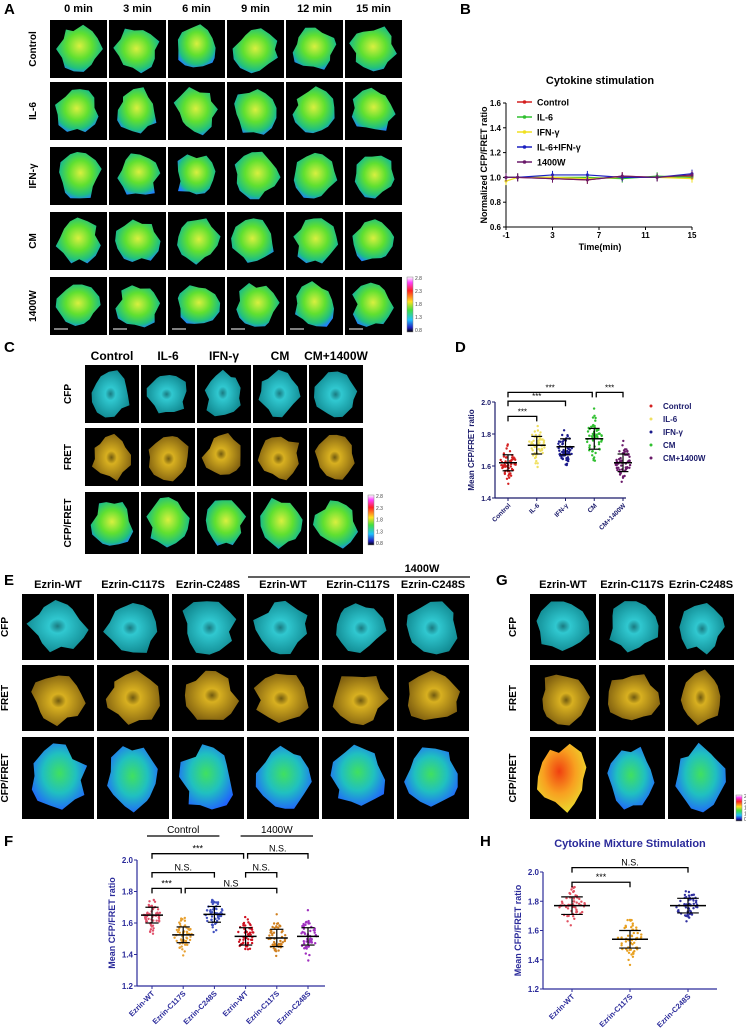 The image size is (746, 1033). What do you see at coordinates (701, 585) in the screenshot?
I see `column-header: Ezrin-C248S` at bounding box center [701, 585].